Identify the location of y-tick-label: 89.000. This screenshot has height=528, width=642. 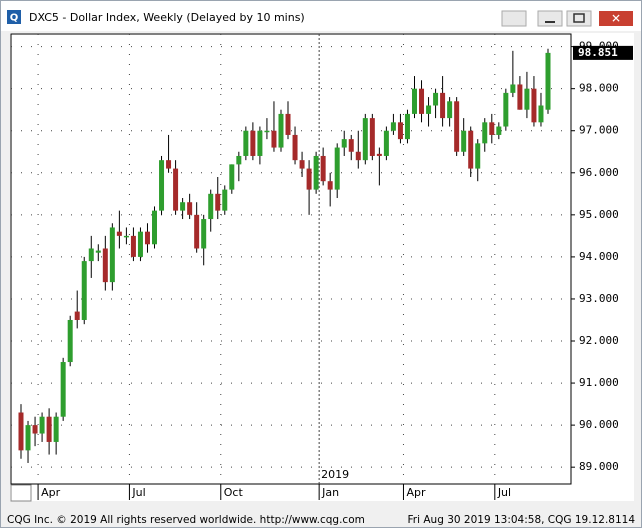
(599, 466).